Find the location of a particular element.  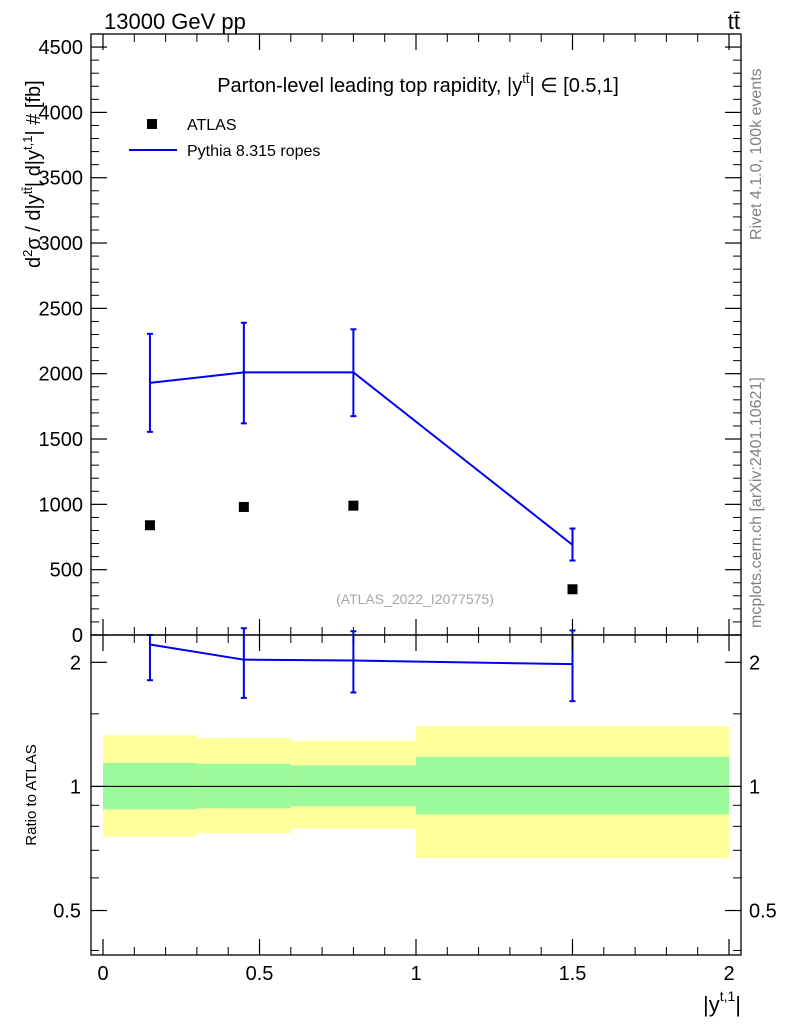

main-y-tick-label: 0 is located at coordinates (77, 636).